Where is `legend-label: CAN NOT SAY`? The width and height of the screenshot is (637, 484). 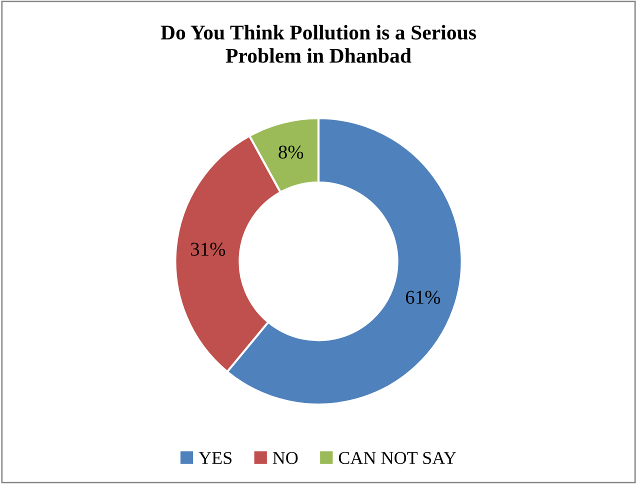
legend-label: CAN NOT SAY is located at coordinates (397, 458).